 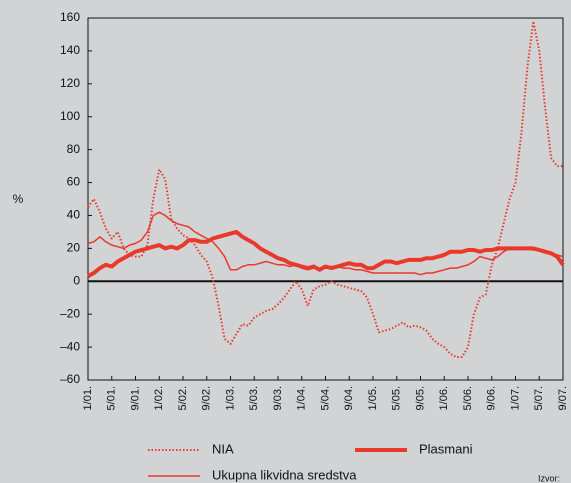 I want to click on y-tick-label: 160, so click(x=70, y=17).